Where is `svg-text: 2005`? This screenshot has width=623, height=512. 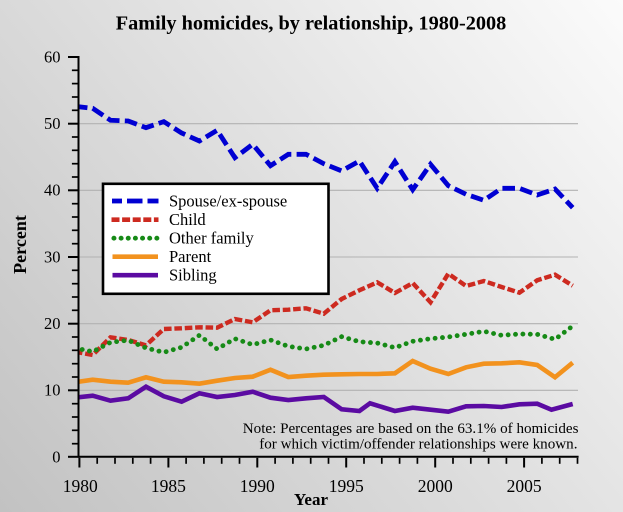 svg-text: 2005 is located at coordinates (524, 486).